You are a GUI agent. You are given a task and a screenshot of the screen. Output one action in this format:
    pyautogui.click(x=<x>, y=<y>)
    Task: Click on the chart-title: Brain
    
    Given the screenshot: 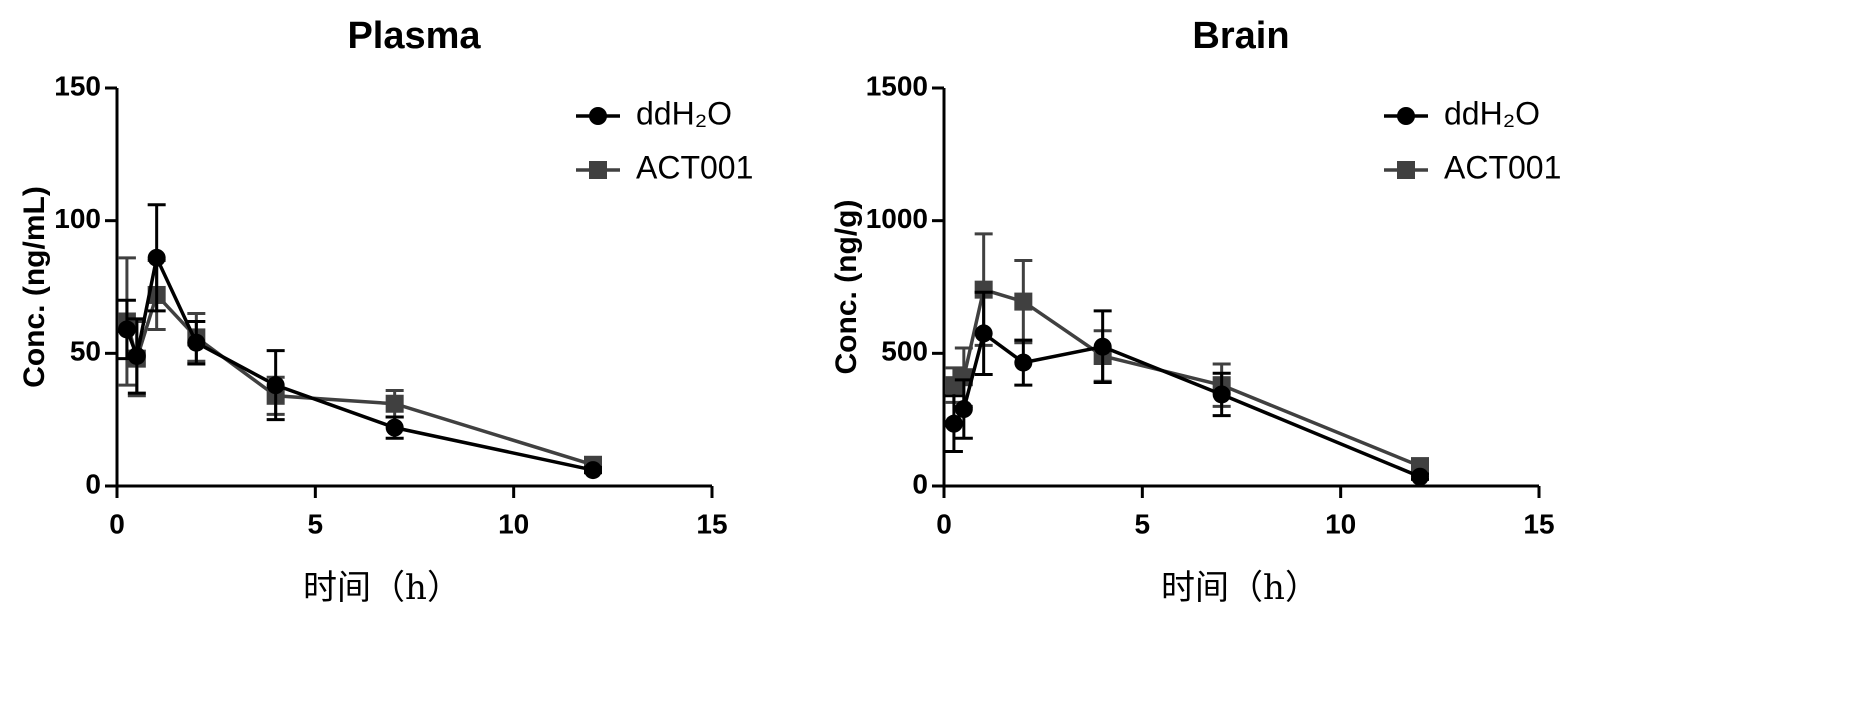 What is the action you would take?
    pyautogui.click(x=1240, y=36)
    